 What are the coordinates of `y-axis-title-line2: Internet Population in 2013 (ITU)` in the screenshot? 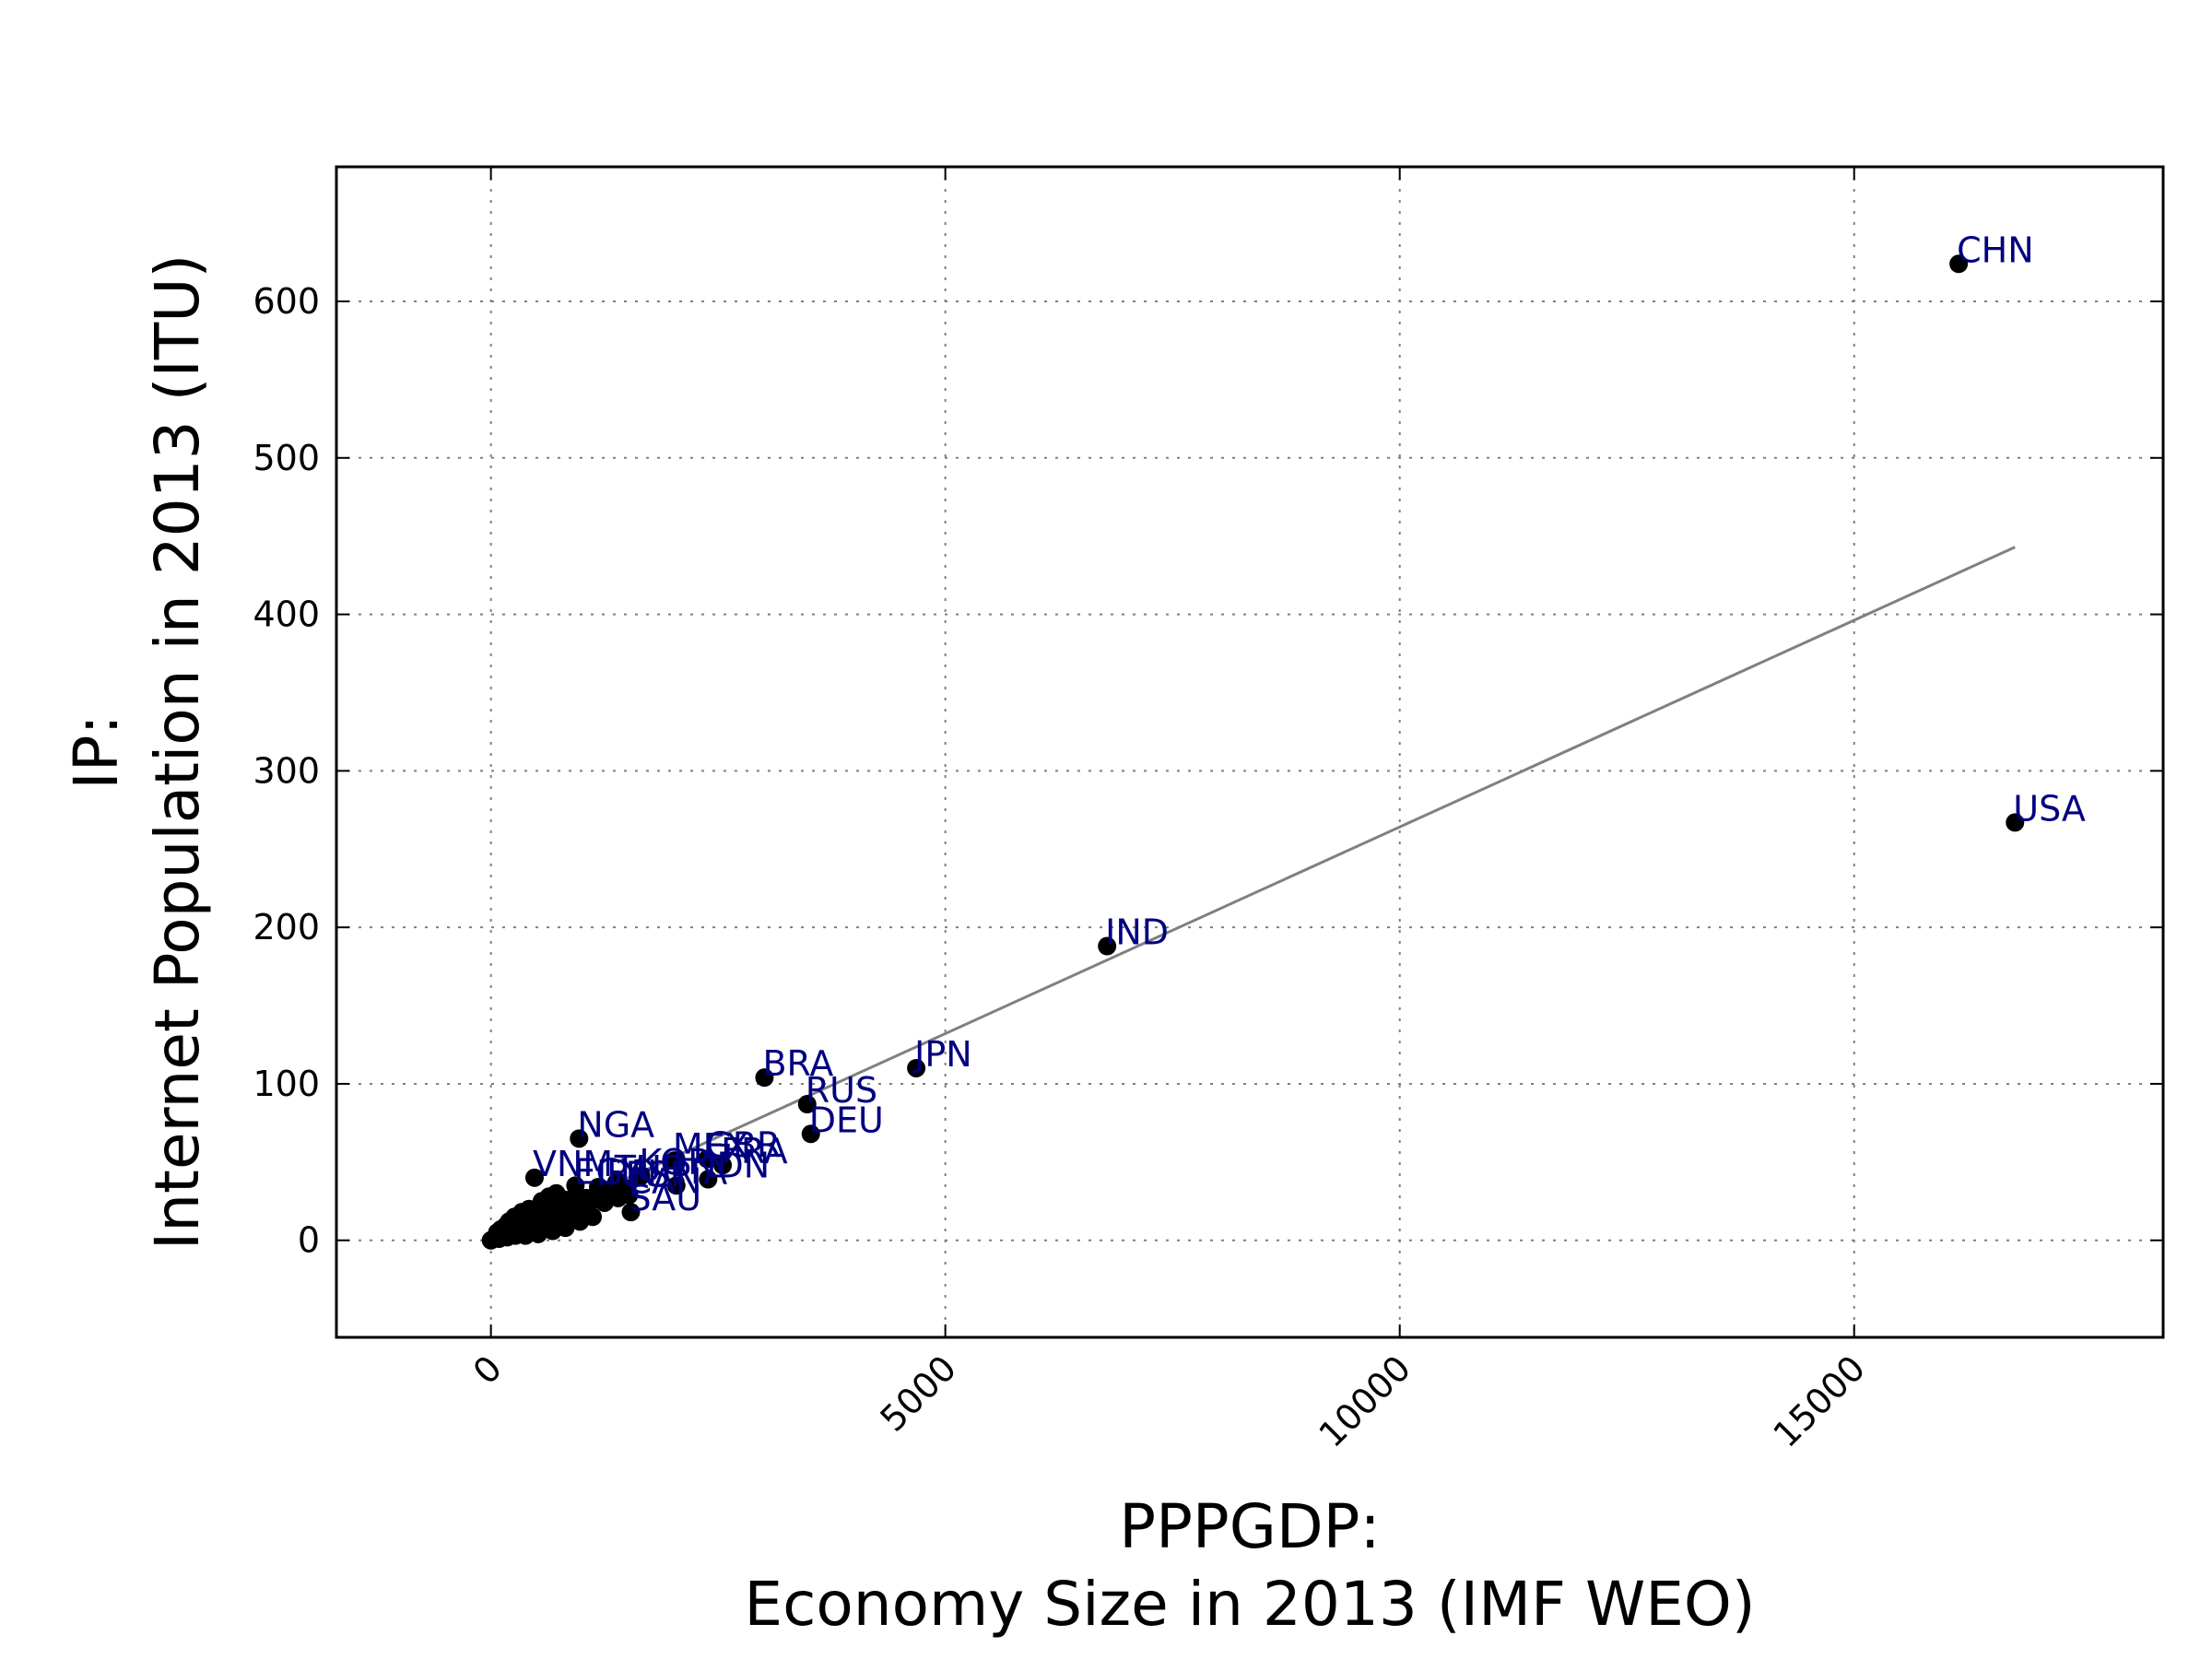 It's located at (177, 752).